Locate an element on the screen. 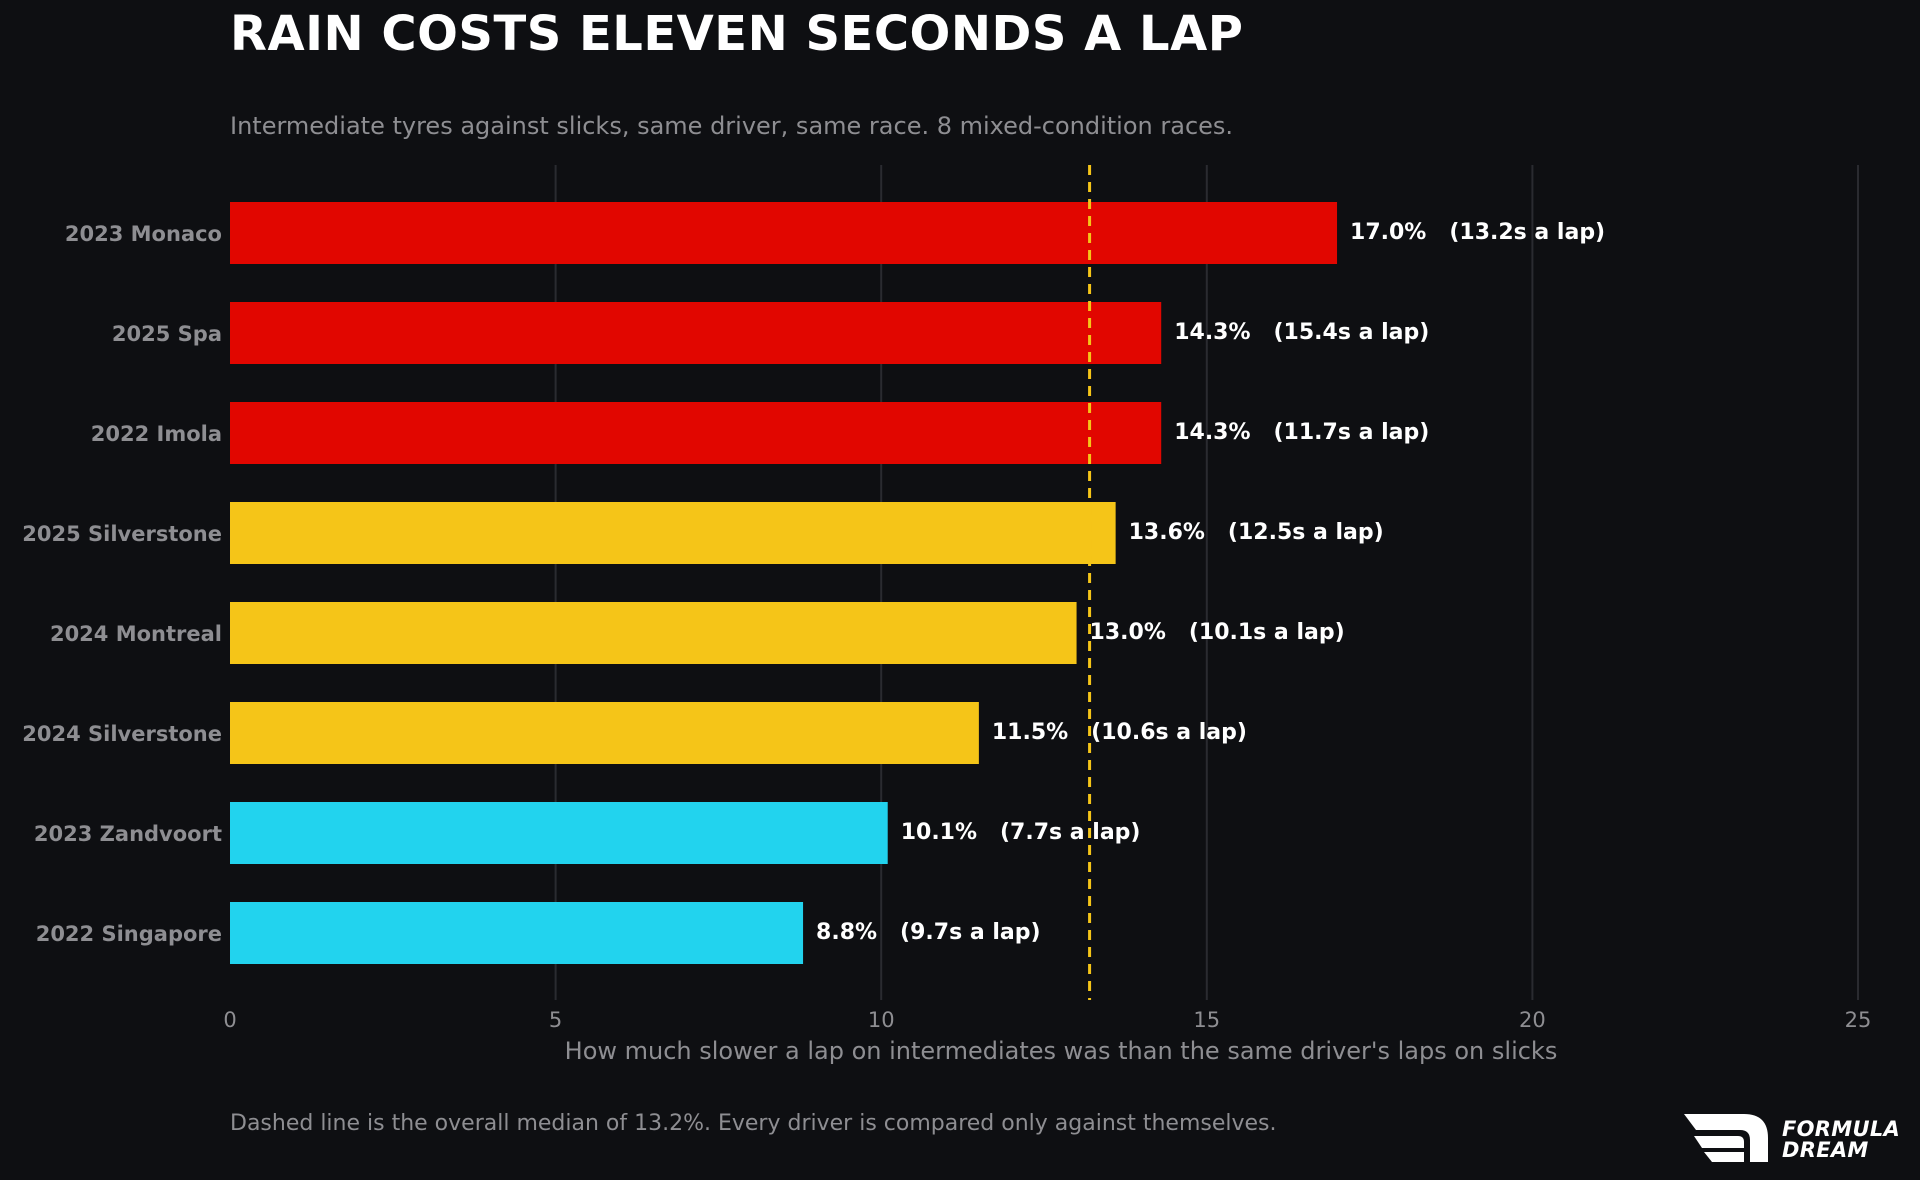 This screenshot has height=1180, width=1920. data-label: 14.3% (11.7s a lap) is located at coordinates (1301, 432).